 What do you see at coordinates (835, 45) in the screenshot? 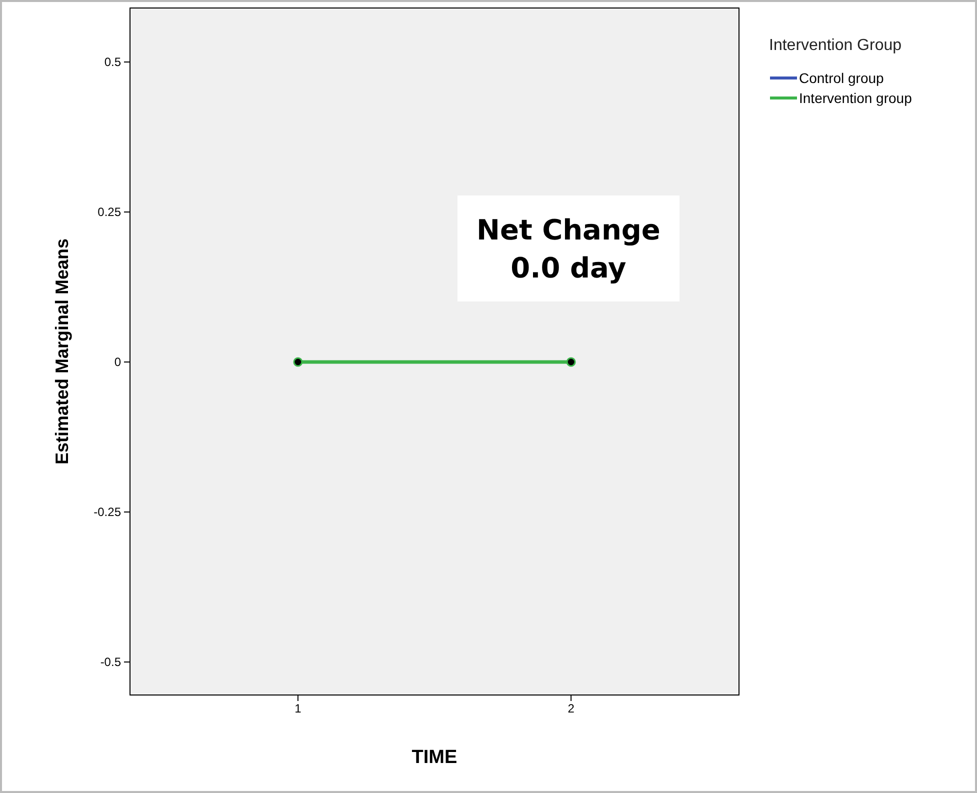
I see `legend-title: Intervention Group` at bounding box center [835, 45].